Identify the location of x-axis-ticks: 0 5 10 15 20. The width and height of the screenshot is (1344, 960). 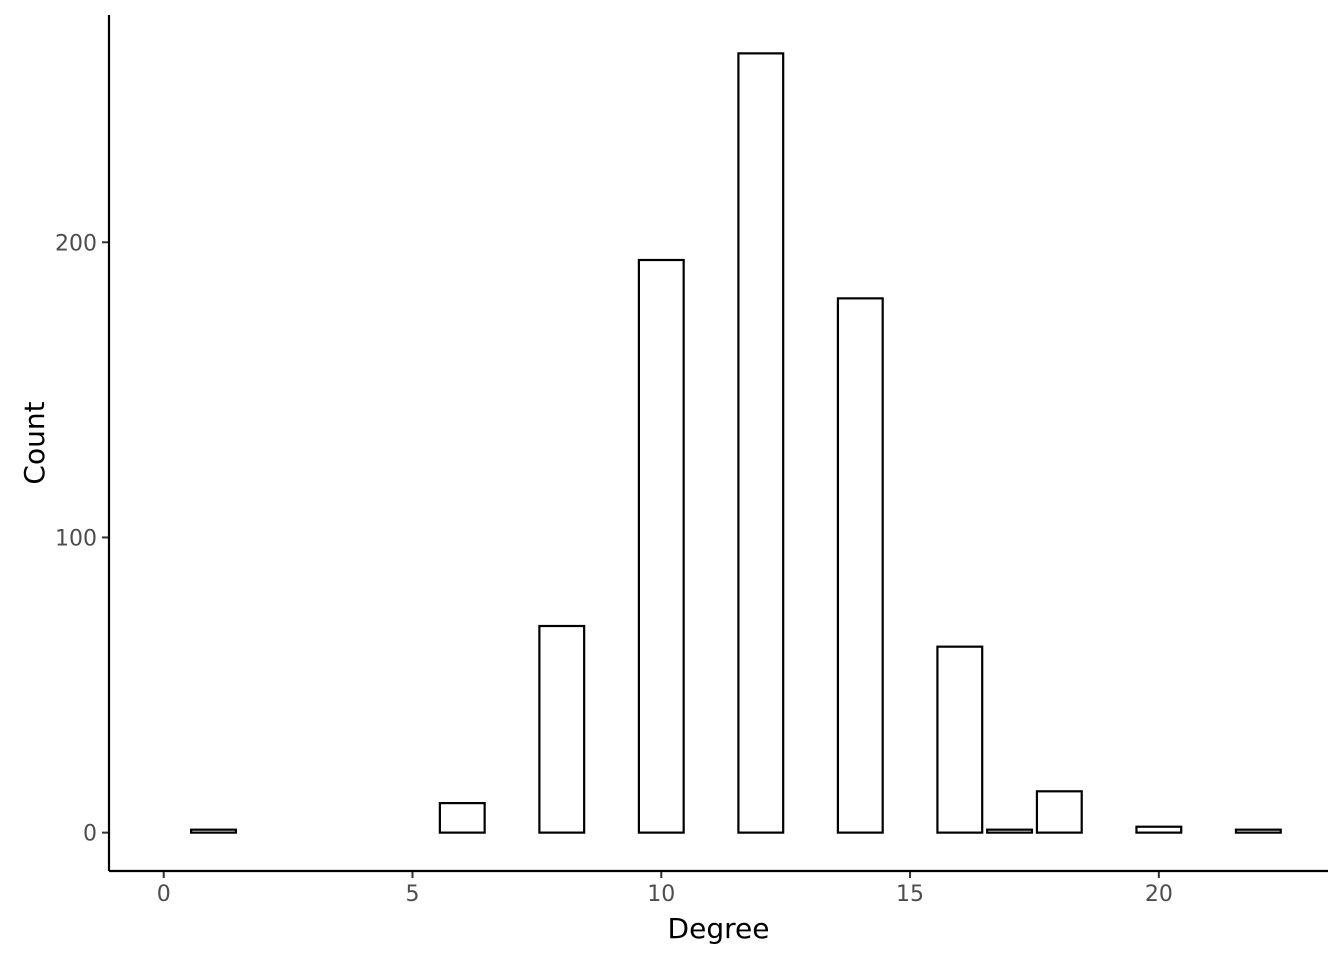
(665, 889).